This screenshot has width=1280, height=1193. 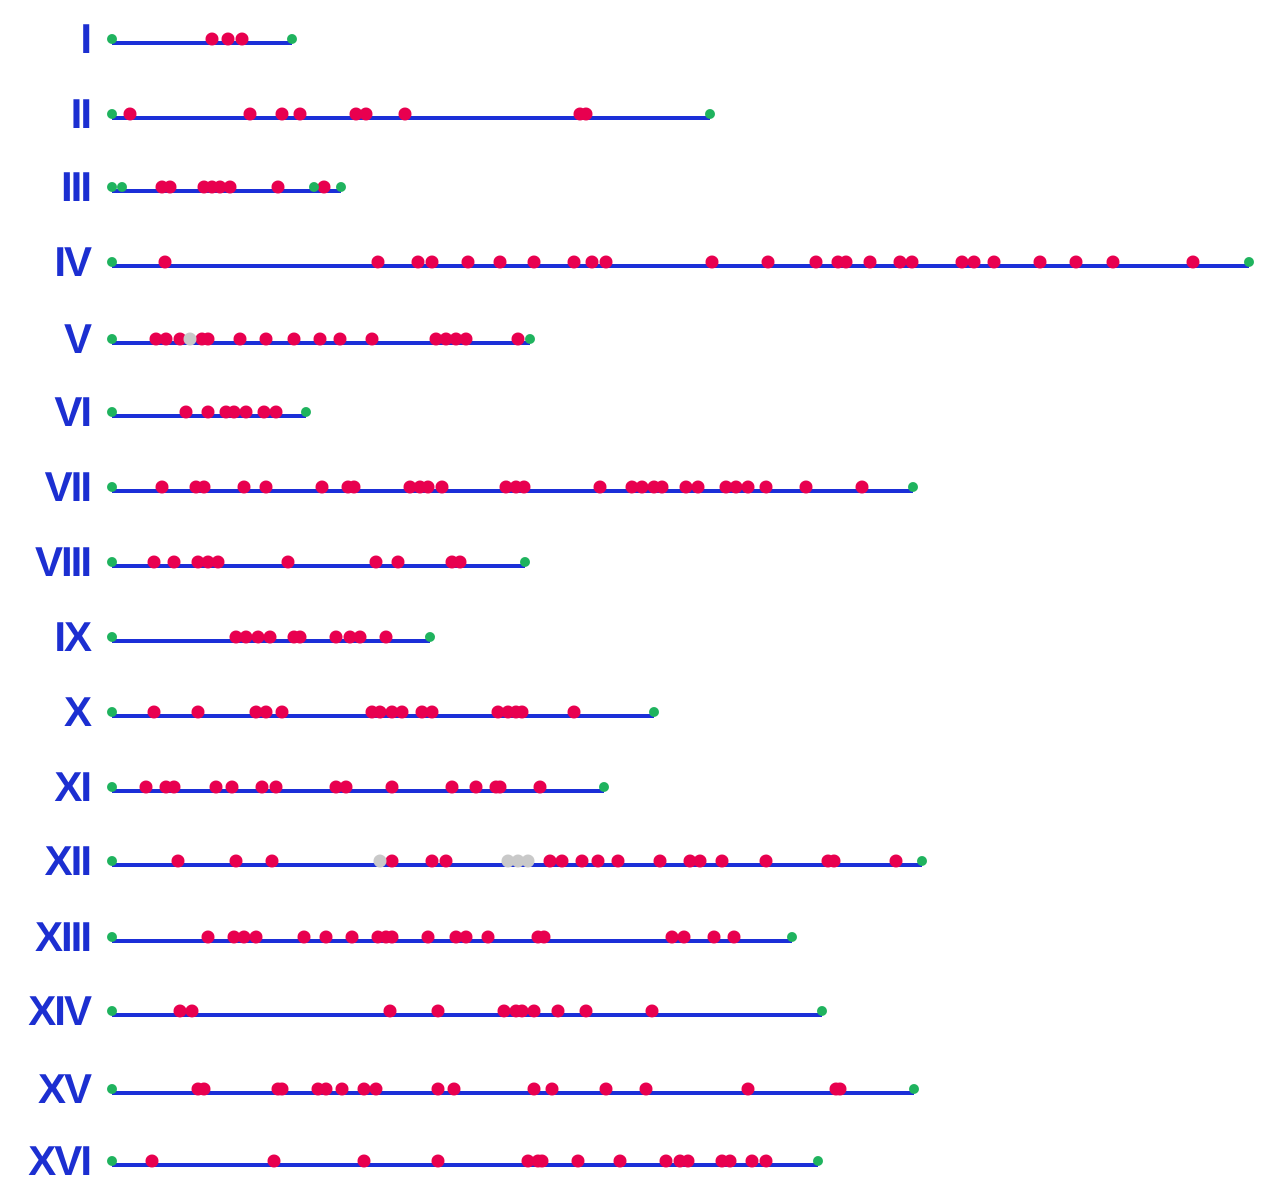 What do you see at coordinates (85, 38) in the screenshot?
I see `chromosome-label: I` at bounding box center [85, 38].